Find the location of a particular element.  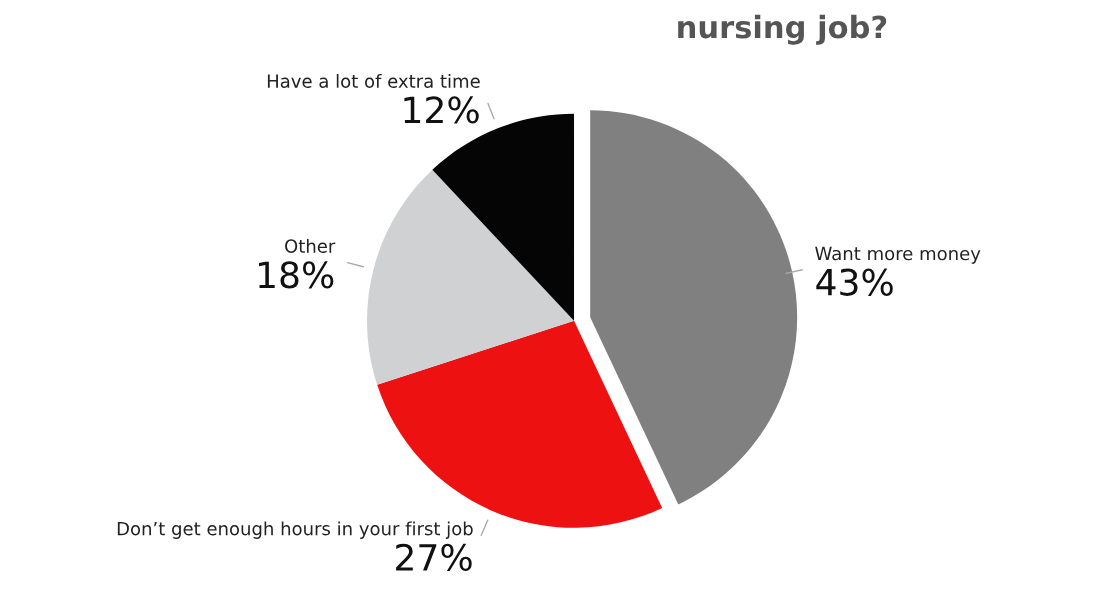

slice-label: Don’t get enough hours in your first job is located at coordinates (295, 530).